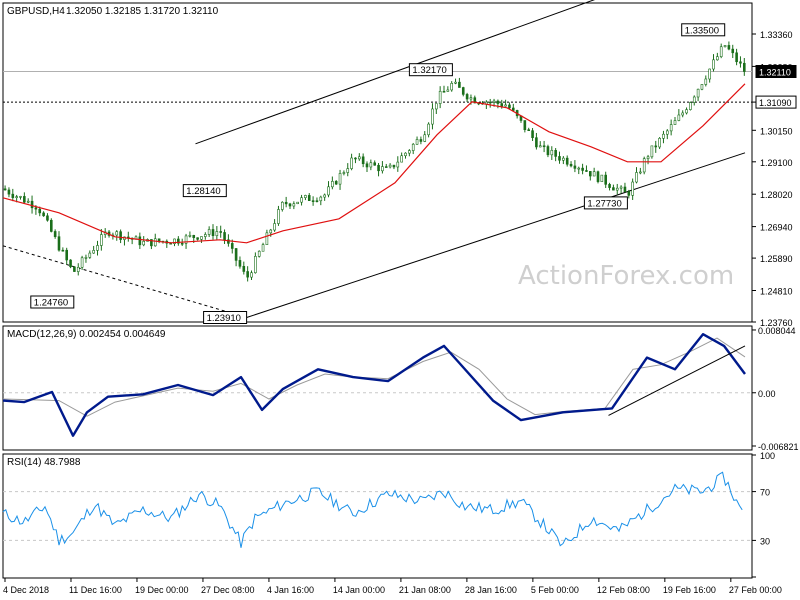  Describe the element at coordinates (689, 590) in the screenshot. I see `x-tick-label: 19 Feb 16:00` at that location.